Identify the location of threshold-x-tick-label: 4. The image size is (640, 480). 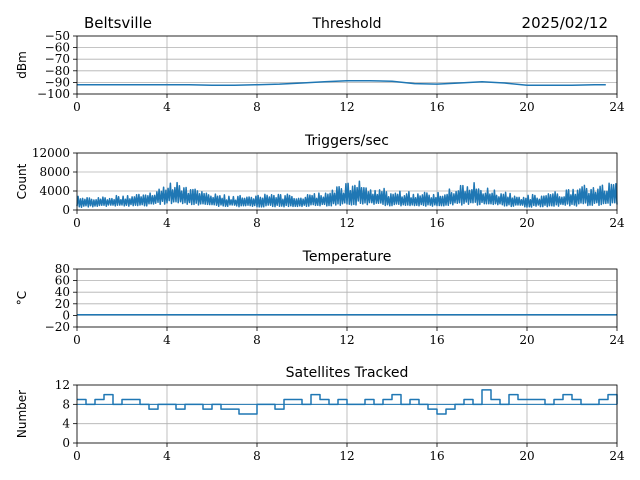
(167, 107).